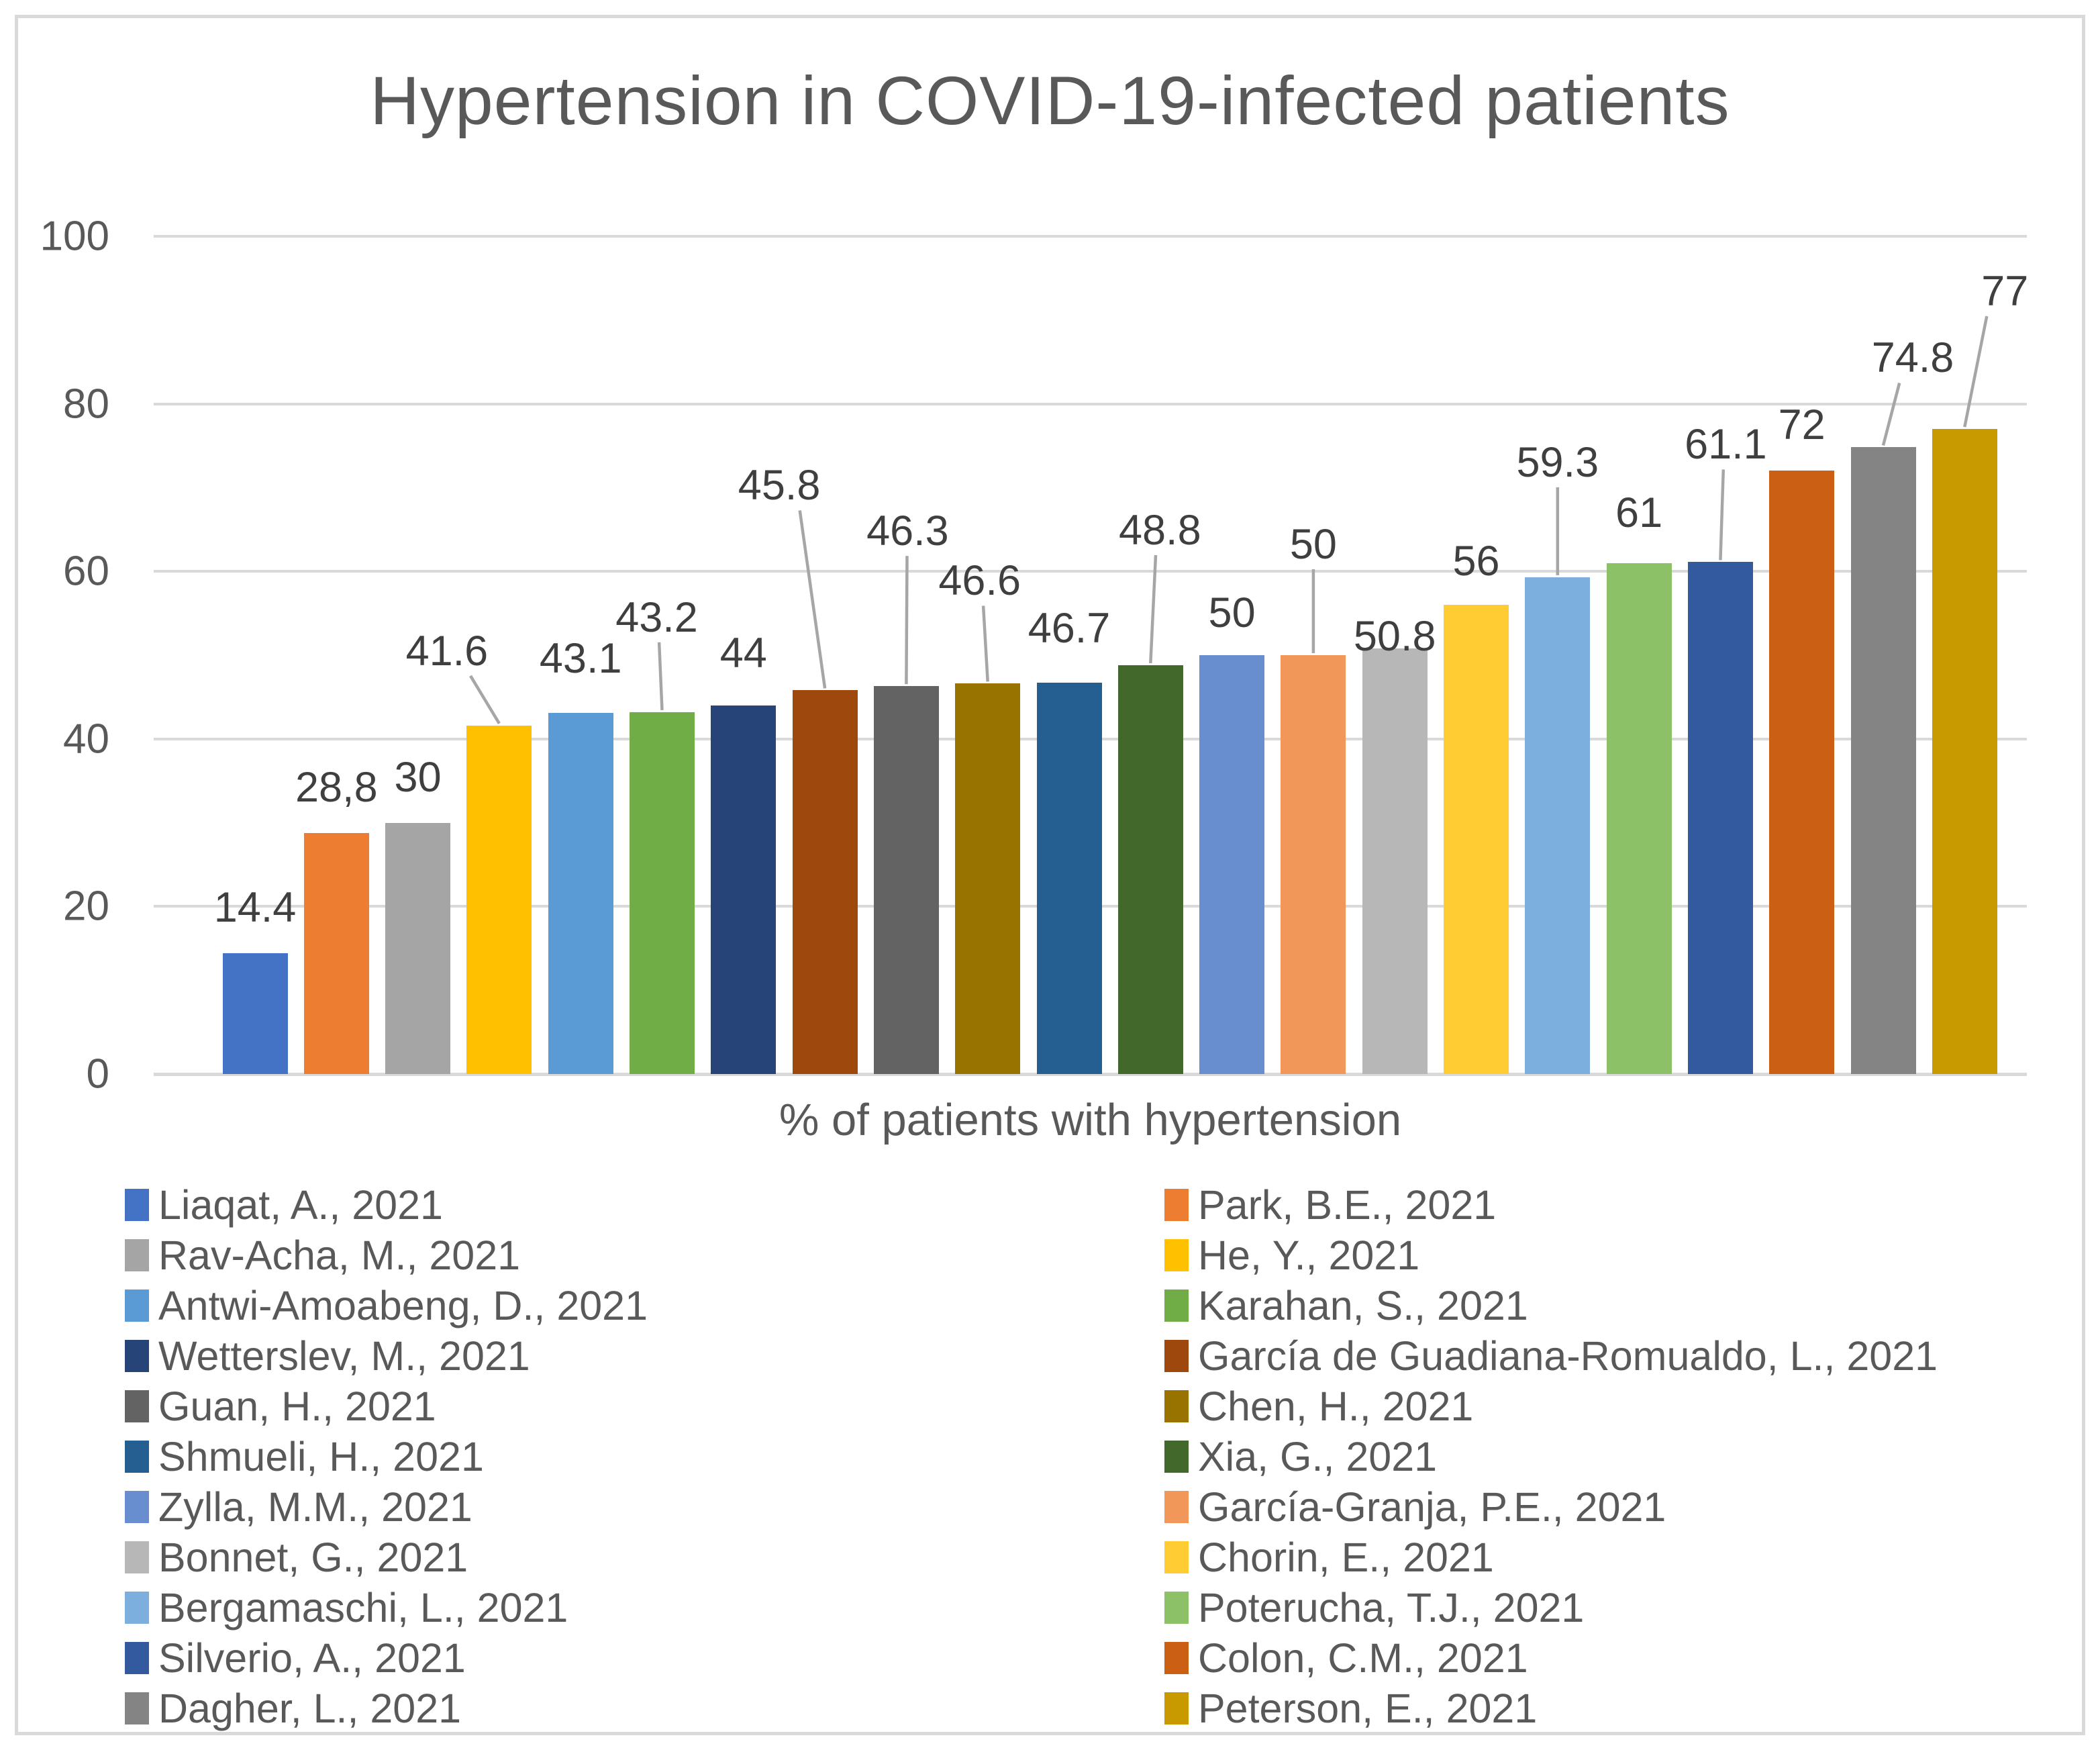 Image resolution: width=2100 pixels, height=1750 pixels. I want to click on legend-item: Liaqat, A., 2021, so click(644, 1204).